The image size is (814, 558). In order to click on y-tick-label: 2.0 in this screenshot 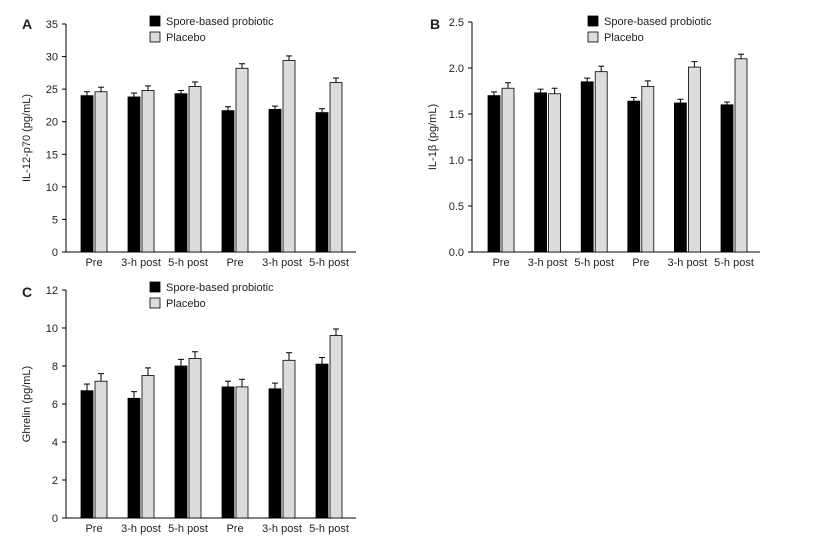, I will do `click(456, 69)`.